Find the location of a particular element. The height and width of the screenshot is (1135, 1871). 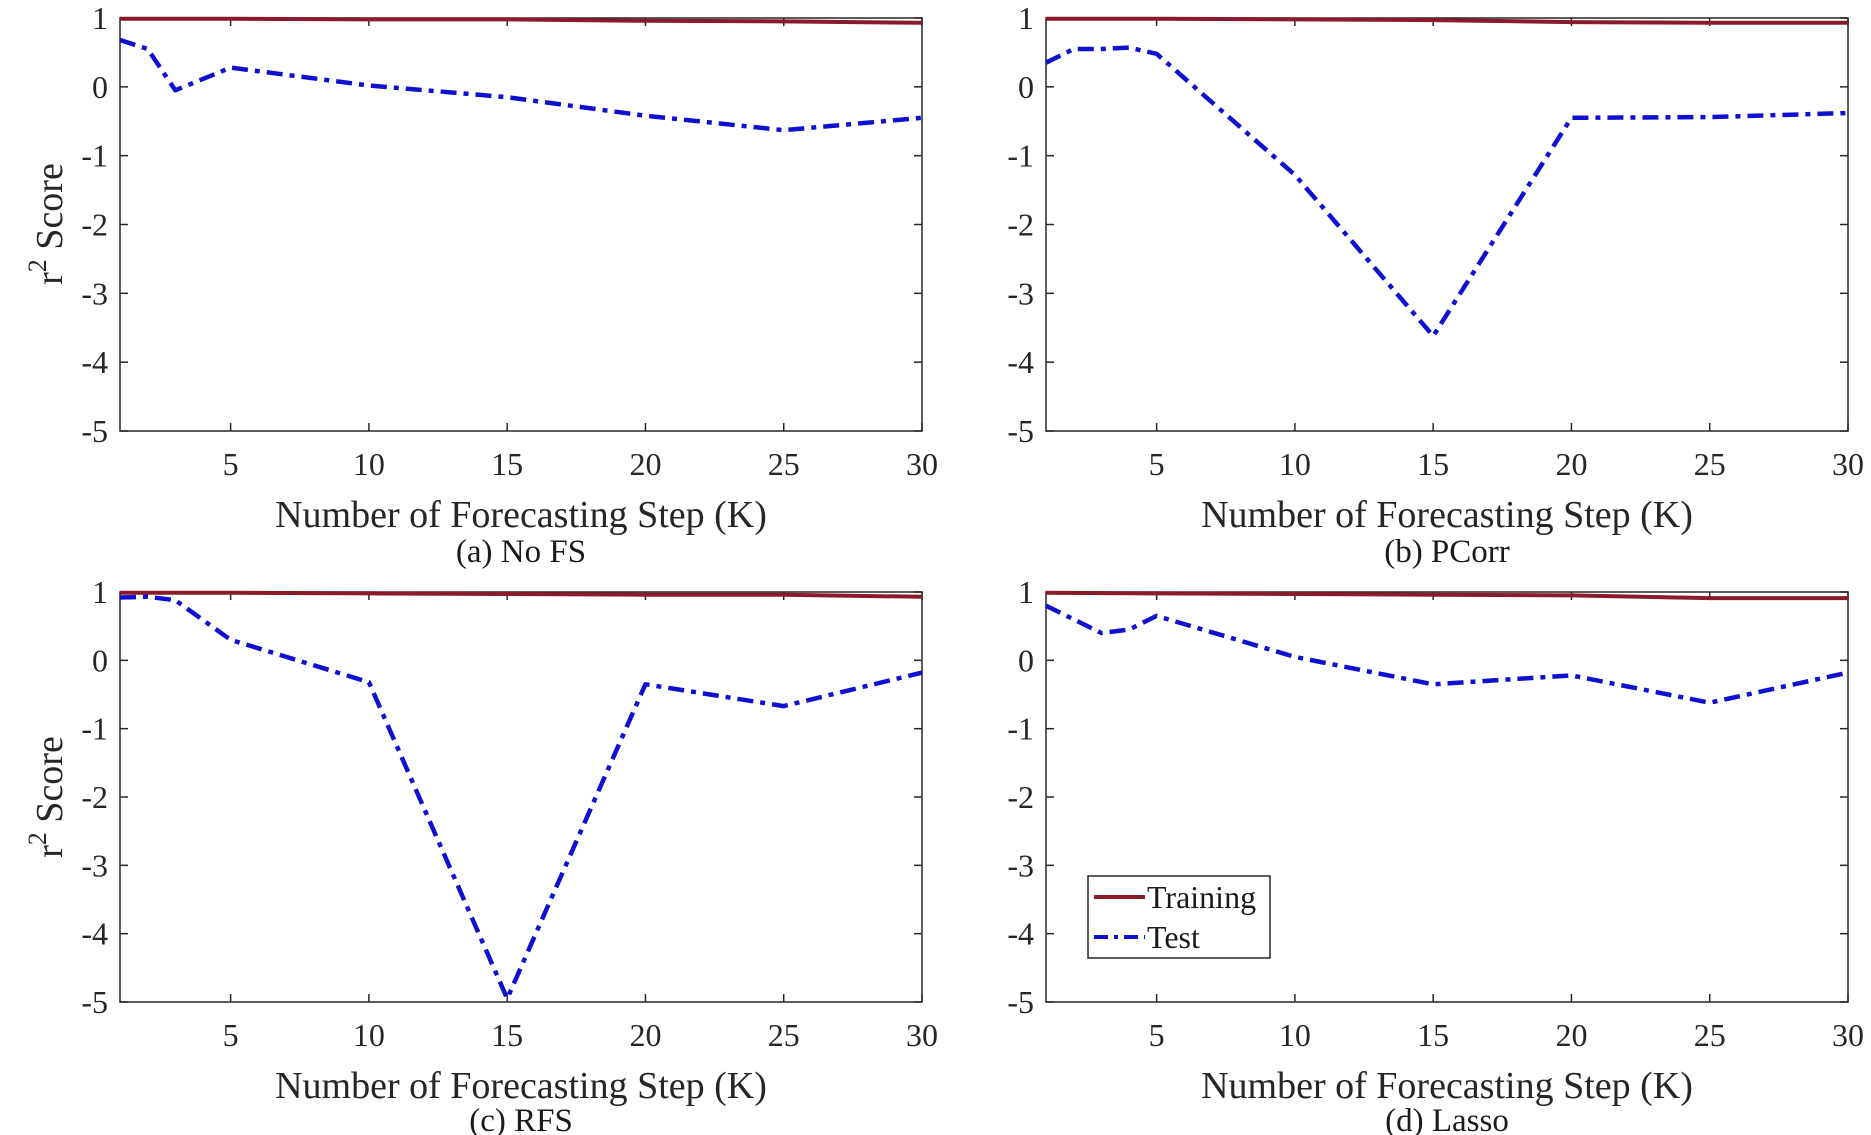

caption-a: (a) No FS is located at coordinates (521, 552).